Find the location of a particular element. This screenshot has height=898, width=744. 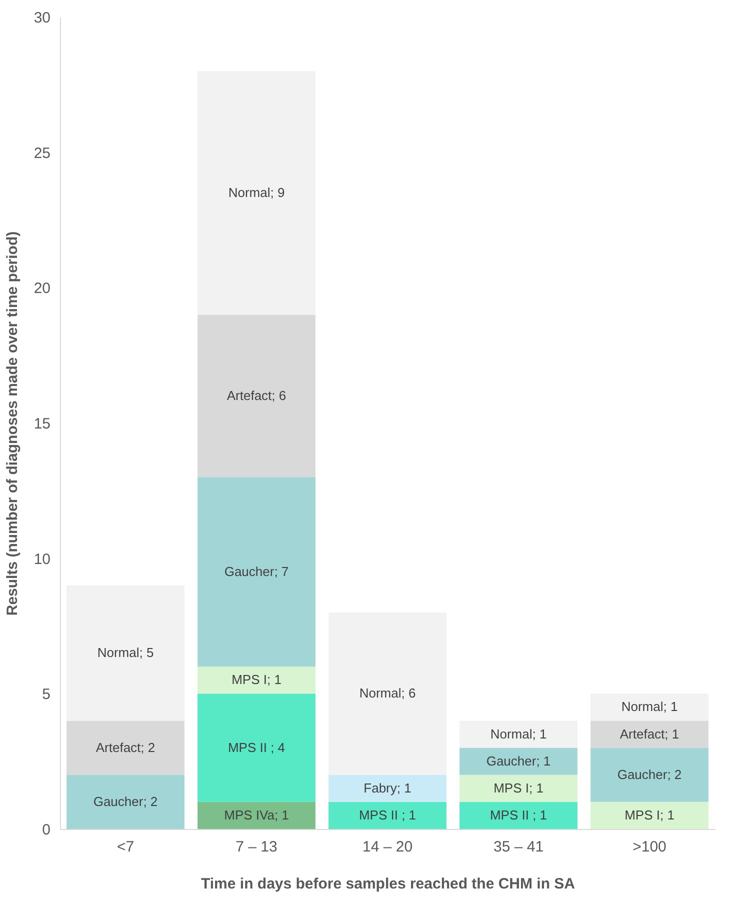

data-label: Artefact; 1 is located at coordinates (650, 734).